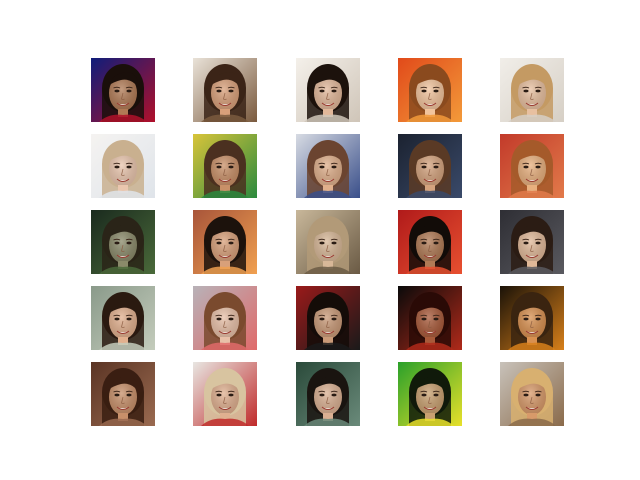 This screenshot has width=640, height=480. I want to click on generated-face-r3c1, so click(123, 242).